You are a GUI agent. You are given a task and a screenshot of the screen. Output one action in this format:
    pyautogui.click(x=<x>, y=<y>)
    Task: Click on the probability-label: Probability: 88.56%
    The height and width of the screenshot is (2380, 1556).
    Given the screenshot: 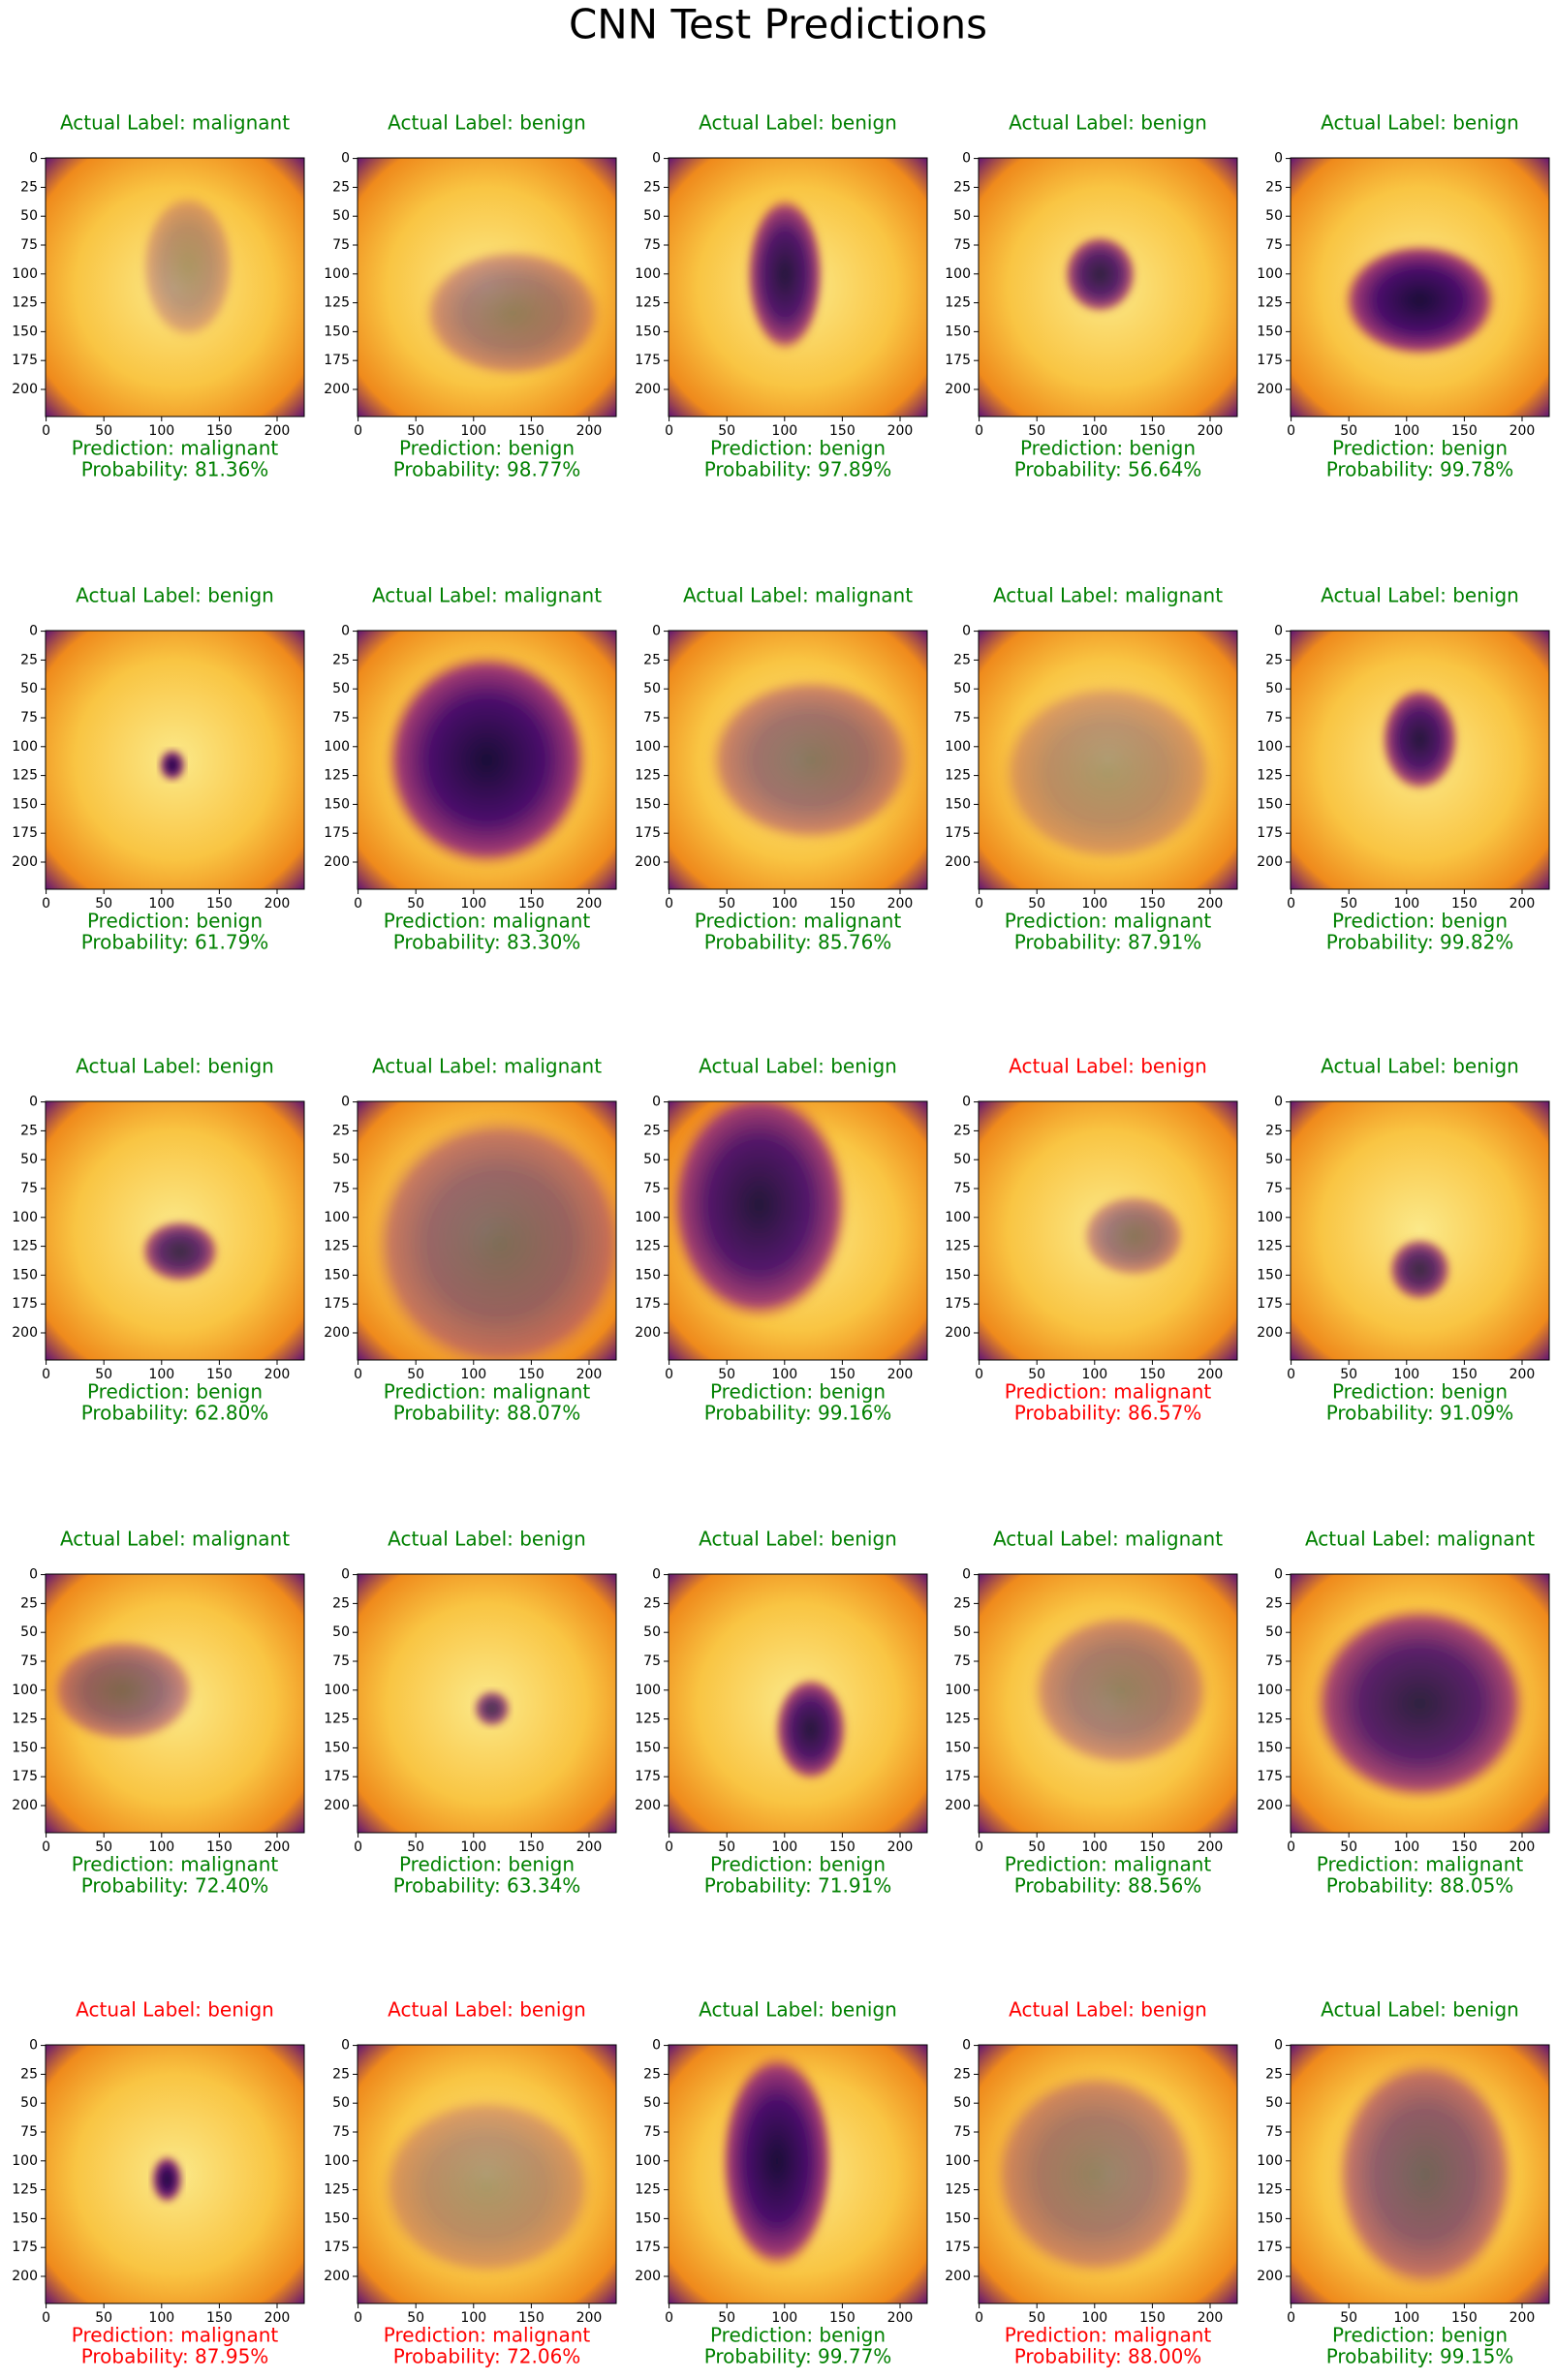 What is the action you would take?
    pyautogui.click(x=1108, y=1886)
    